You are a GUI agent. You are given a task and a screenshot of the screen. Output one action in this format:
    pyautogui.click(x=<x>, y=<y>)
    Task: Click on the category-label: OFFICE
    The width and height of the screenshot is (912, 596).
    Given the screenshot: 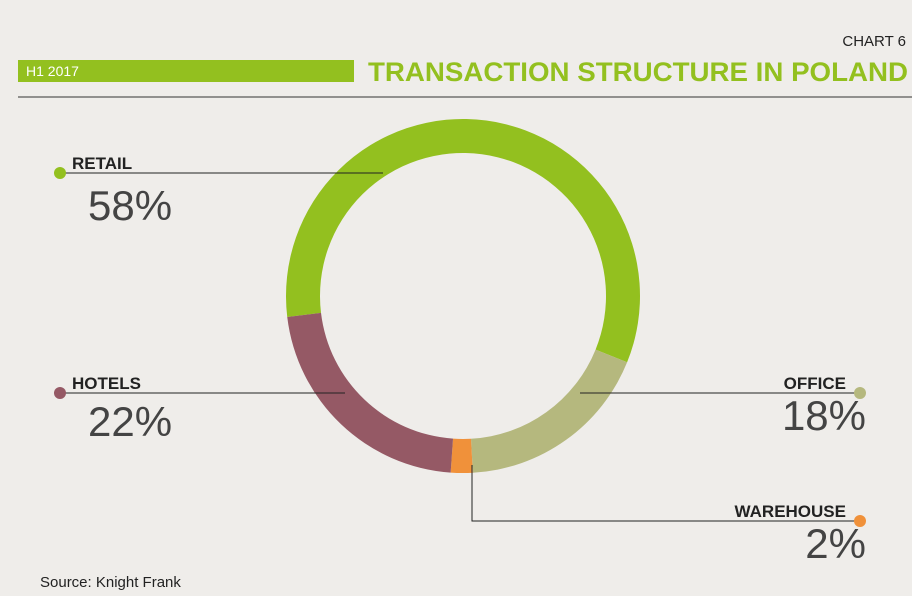 What is the action you would take?
    pyautogui.click(x=815, y=383)
    